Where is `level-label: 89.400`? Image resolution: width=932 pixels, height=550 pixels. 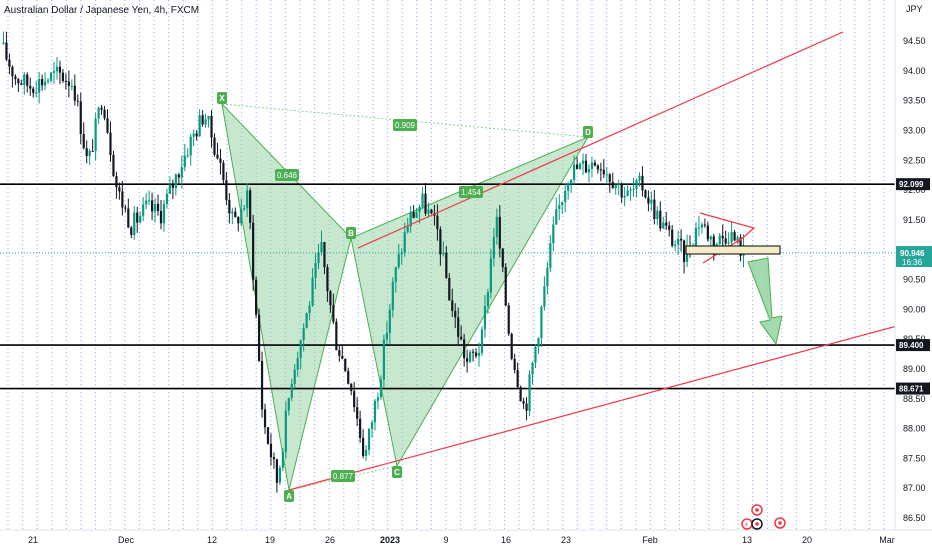 level-label: 89.400 is located at coordinates (911, 345).